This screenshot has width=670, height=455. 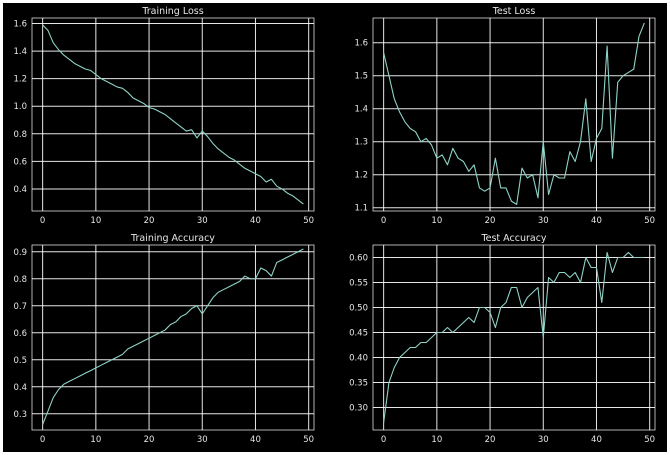 I want to click on y-tick-label: 1.3, so click(x=361, y=143).